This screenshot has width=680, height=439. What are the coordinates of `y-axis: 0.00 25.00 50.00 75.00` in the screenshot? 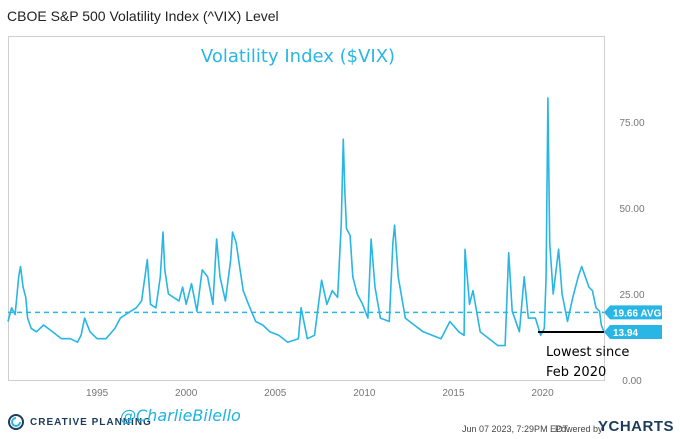 It's located at (631, 252).